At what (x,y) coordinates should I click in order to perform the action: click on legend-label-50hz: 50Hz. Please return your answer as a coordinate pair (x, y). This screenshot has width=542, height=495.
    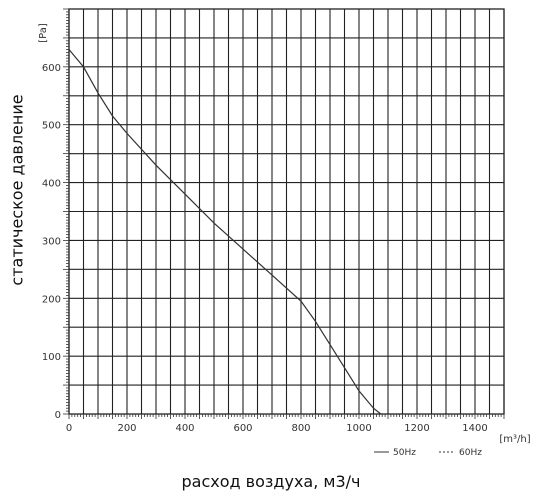
    Looking at the image, I should click on (404, 453).